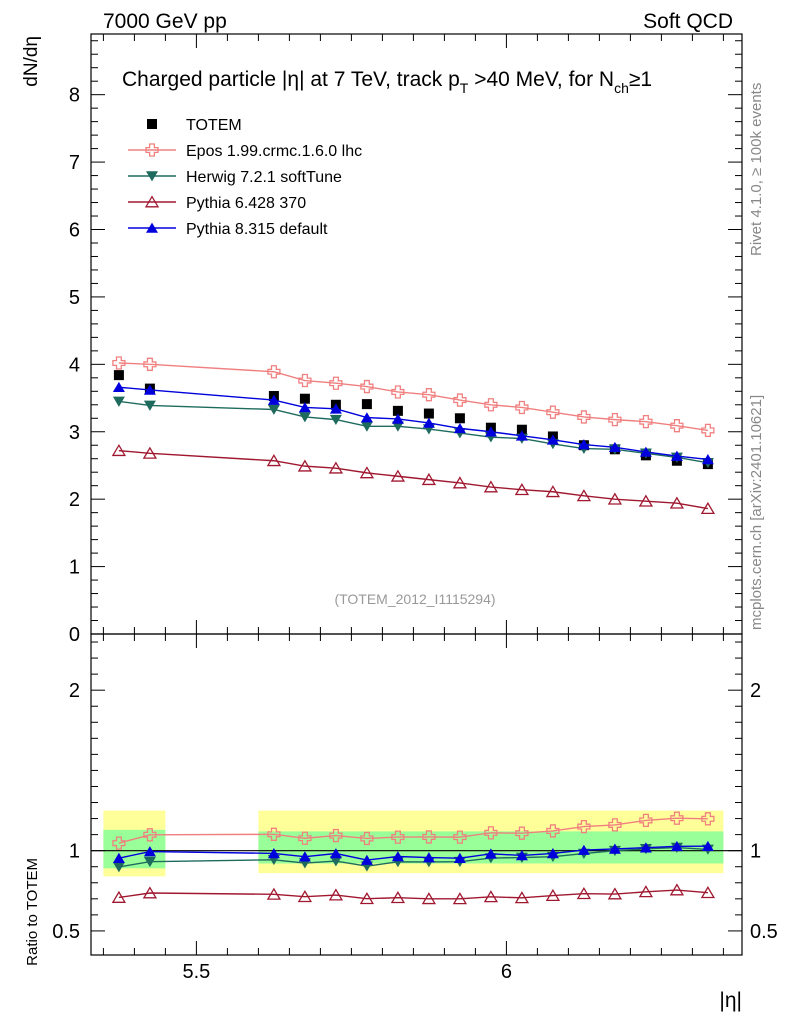 Image resolution: width=786 pixels, height=1024 pixels. What do you see at coordinates (413, 894) in the screenshot?
I see `series-2-ratio-line` at bounding box center [413, 894].